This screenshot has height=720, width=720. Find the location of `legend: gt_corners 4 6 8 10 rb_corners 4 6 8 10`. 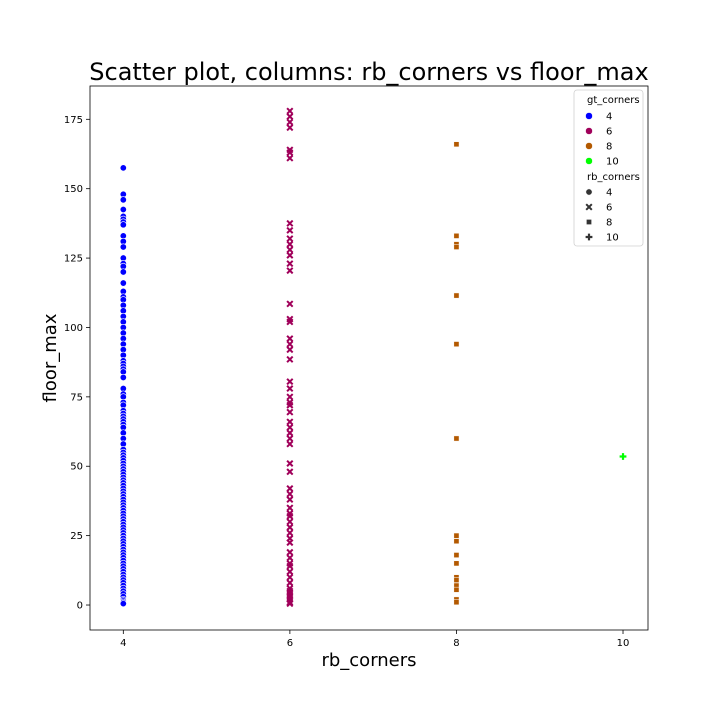

legend: gt_corners 4 6 8 10 rb_corners 4 6 8 10 is located at coordinates (608, 168).